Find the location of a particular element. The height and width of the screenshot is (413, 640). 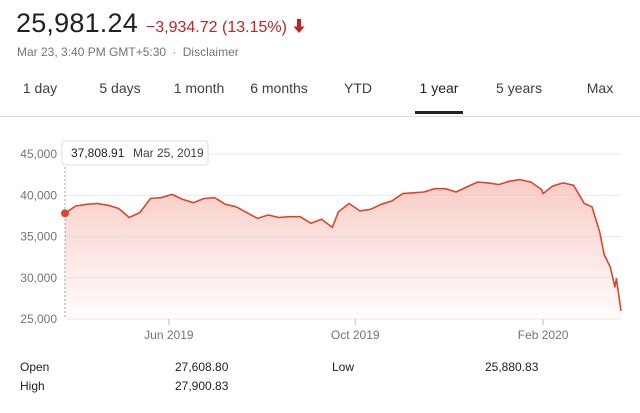

price-change: −3,934.72 (13.15%) is located at coordinates (216, 27).